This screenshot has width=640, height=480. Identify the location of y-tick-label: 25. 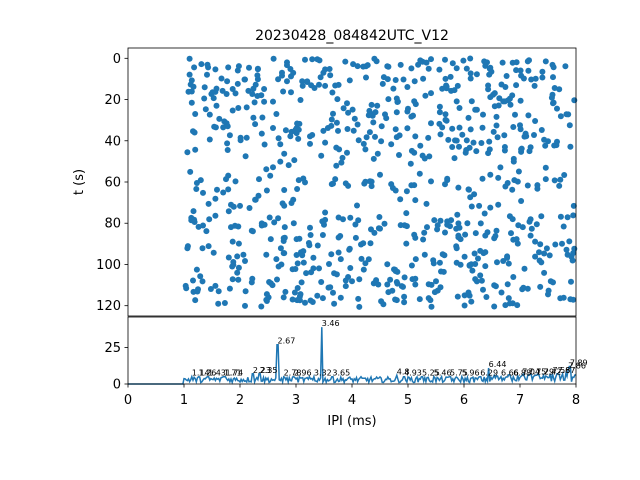
(112, 348).